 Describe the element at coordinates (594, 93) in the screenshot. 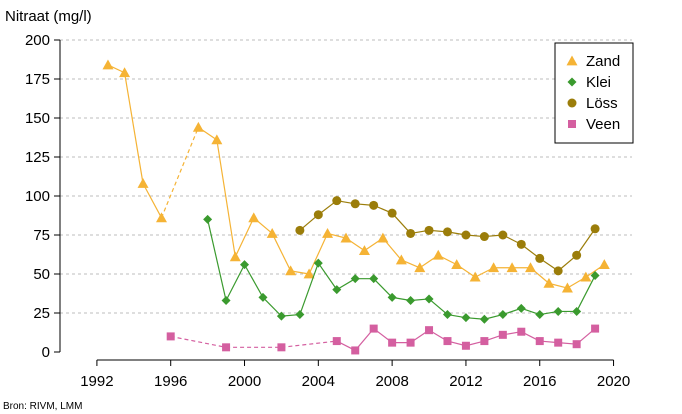

I see `legend: Zand Klei Löss Veen` at that location.